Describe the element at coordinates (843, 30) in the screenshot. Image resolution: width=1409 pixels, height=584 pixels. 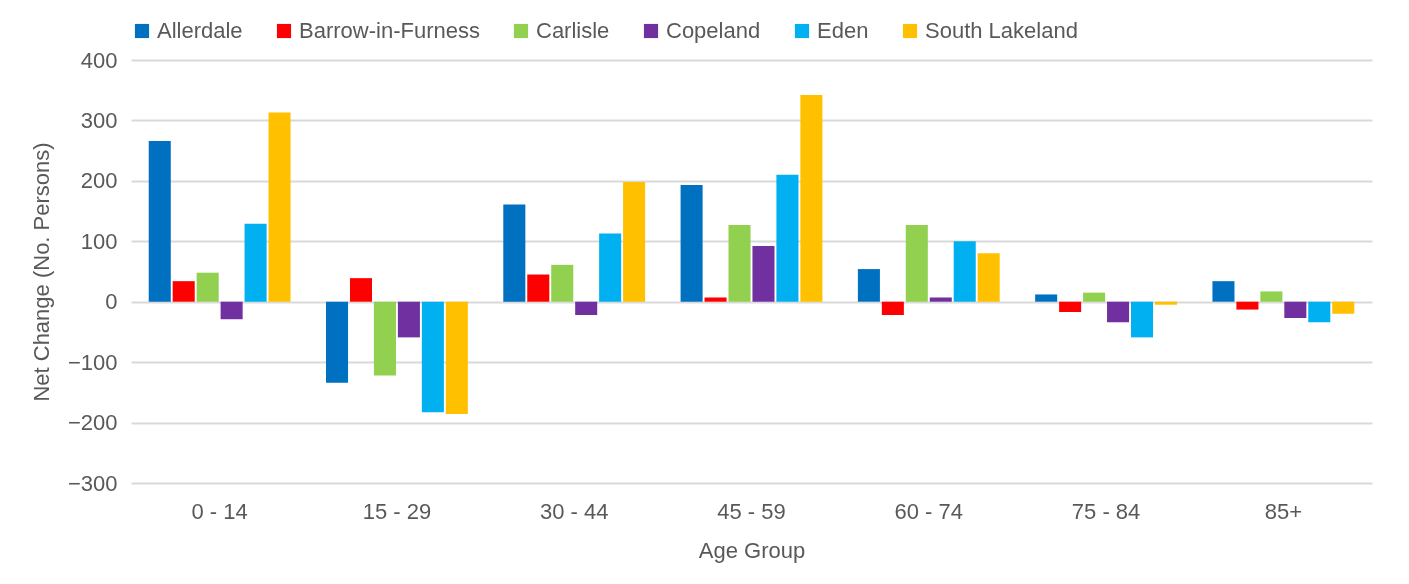
I see `legend-label: Eden` at that location.